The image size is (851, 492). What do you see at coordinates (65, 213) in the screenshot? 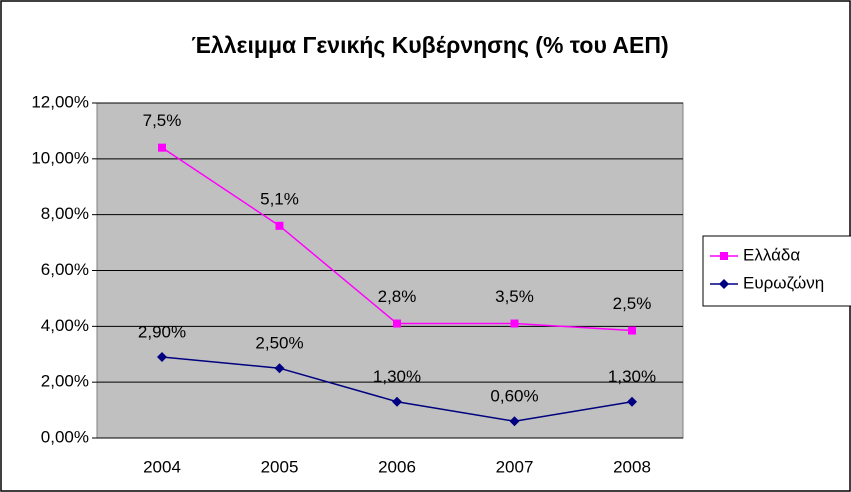
I see `y-tick-label: 8,00%` at bounding box center [65, 213].